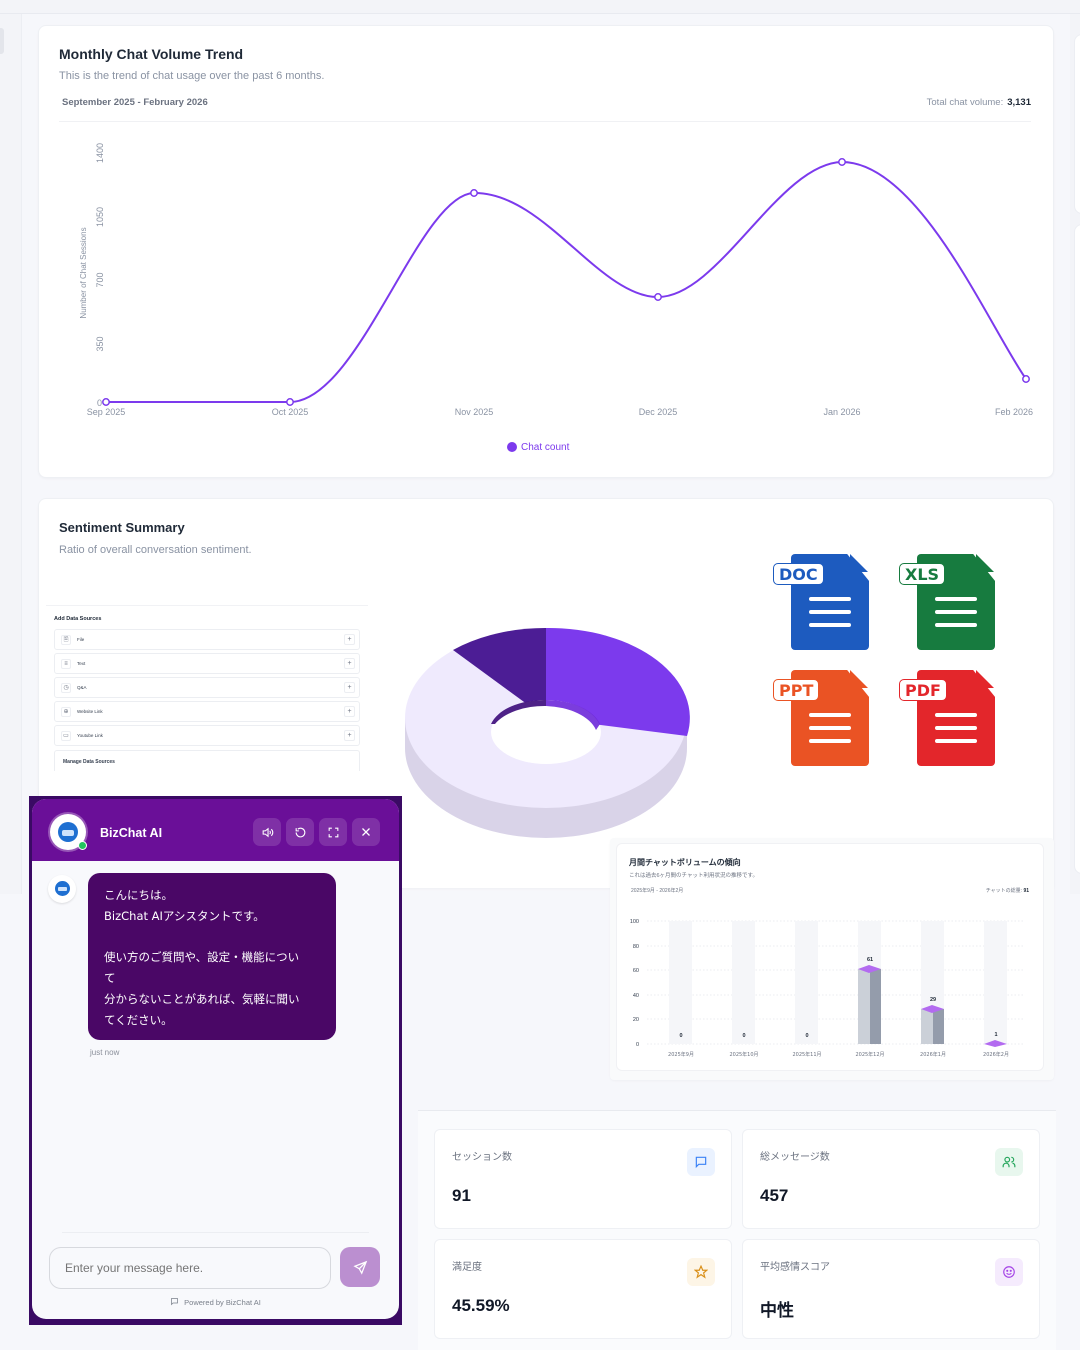  What do you see at coordinates (1009, 1162) in the screenshot?
I see `users-icon` at bounding box center [1009, 1162].